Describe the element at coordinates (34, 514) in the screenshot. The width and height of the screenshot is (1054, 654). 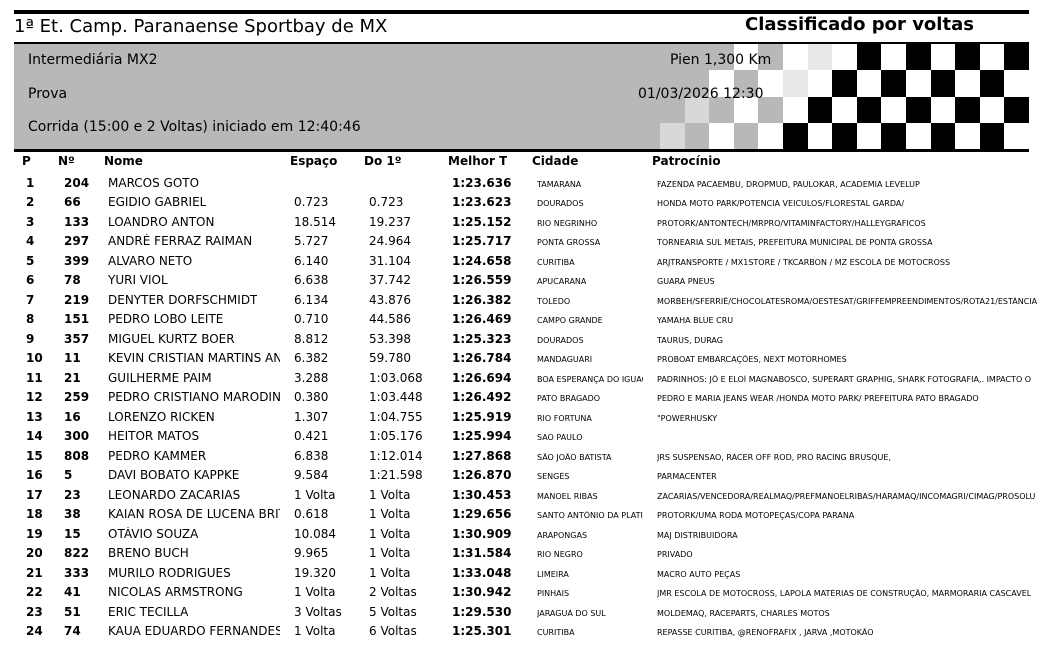
I see `position: 18` at that location.